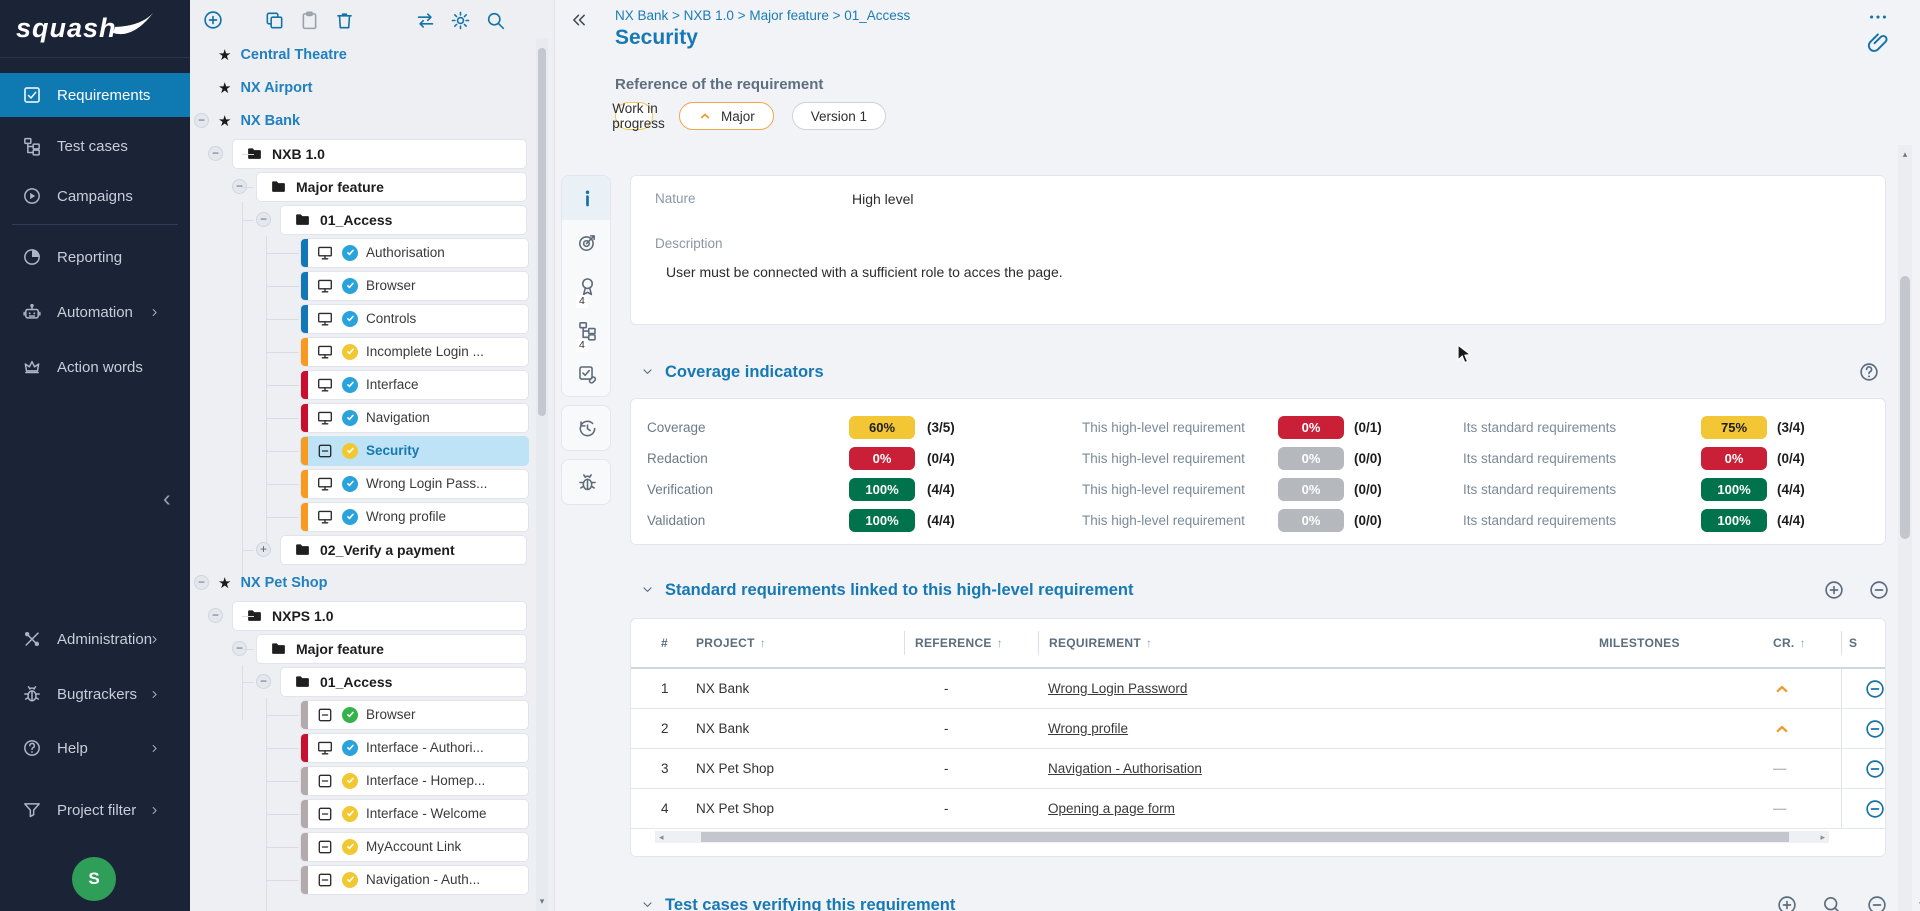 The height and width of the screenshot is (911, 1920). I want to click on search-button, so click(495, 20).